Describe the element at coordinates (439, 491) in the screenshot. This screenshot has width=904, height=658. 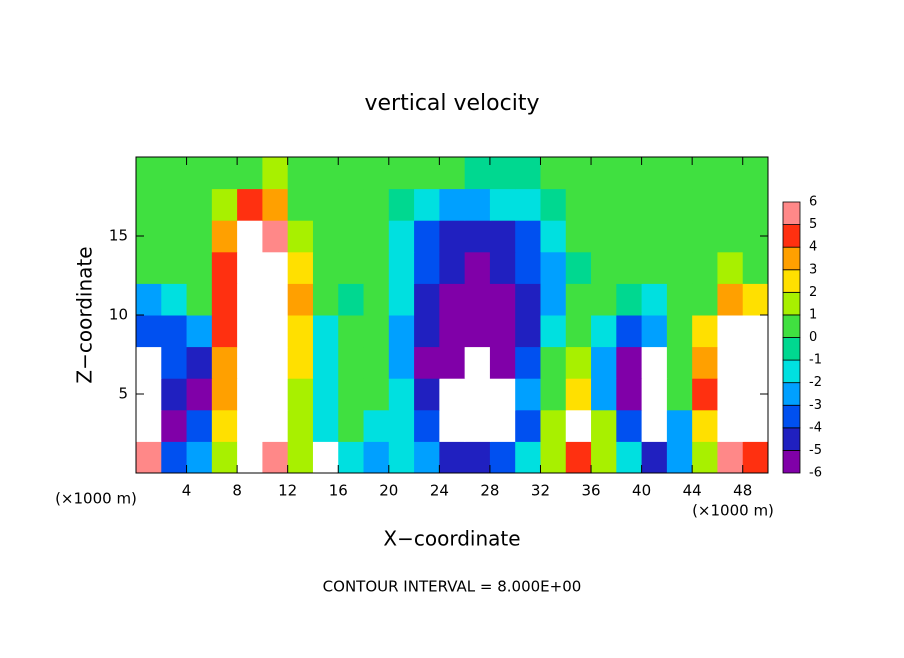
I see `x-tick-label: 24` at that location.